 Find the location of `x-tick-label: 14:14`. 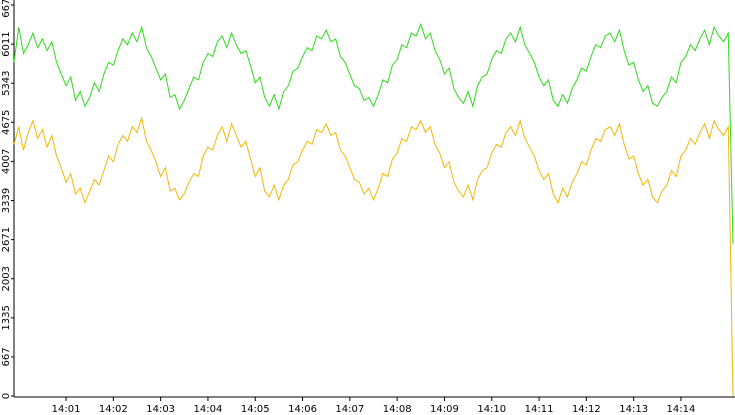

x-tick-label: 14:14 is located at coordinates (681, 409).